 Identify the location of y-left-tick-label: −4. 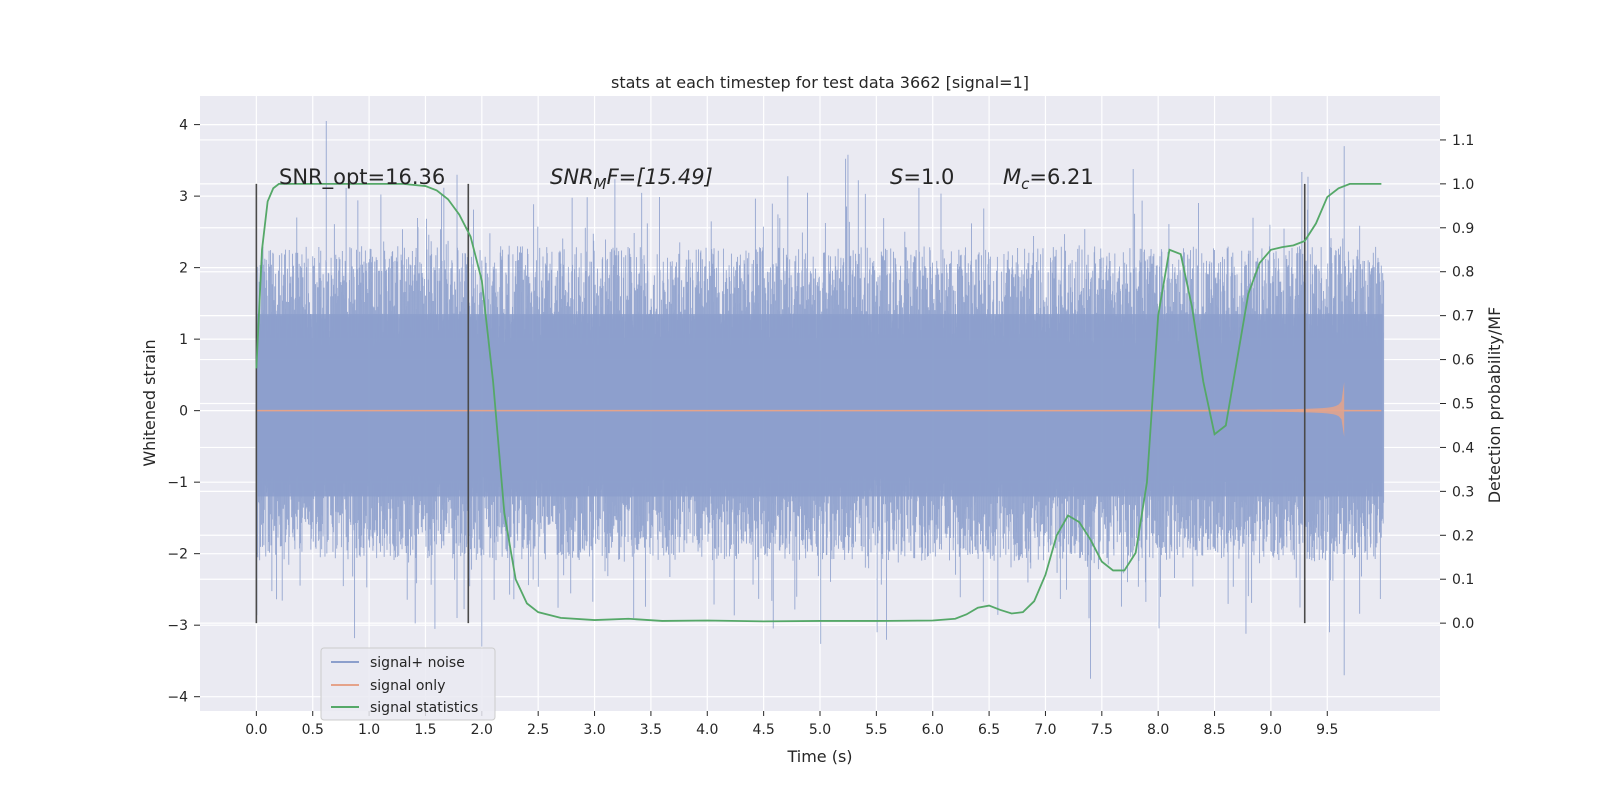
(177, 698).